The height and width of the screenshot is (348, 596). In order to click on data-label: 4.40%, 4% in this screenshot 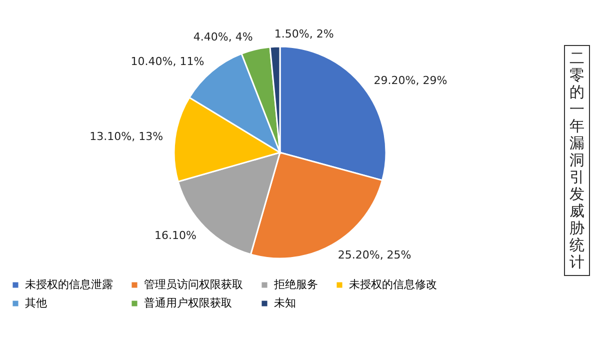, I will do `click(223, 37)`.